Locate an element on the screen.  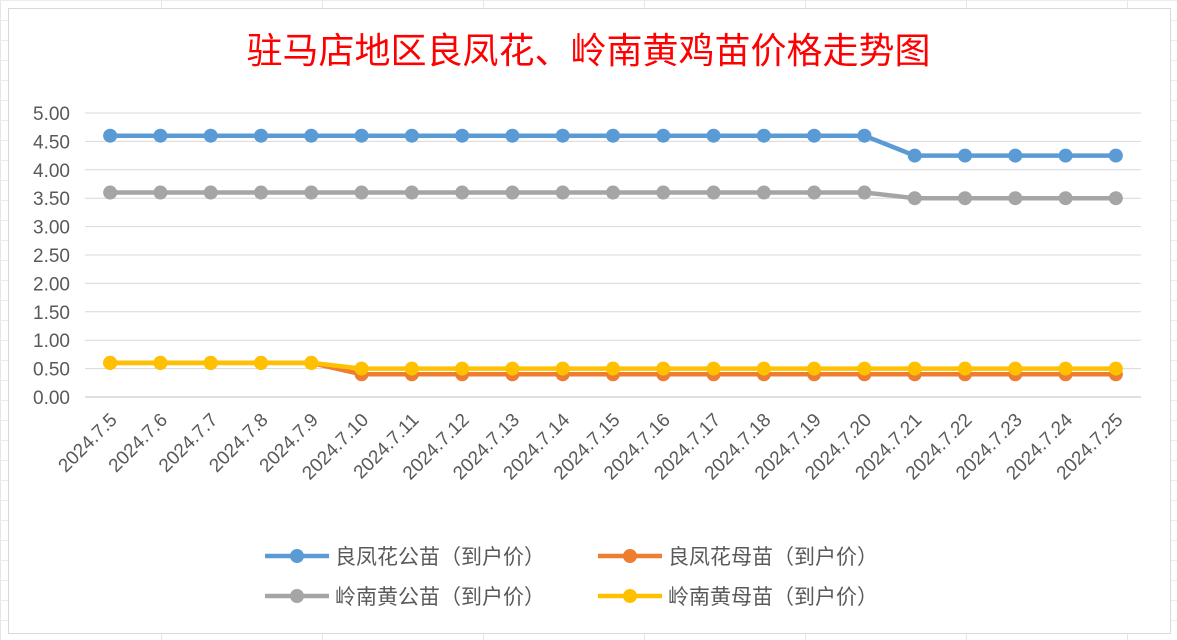
legend-label: 良凤花公苗（到户价） is located at coordinates (440, 557).